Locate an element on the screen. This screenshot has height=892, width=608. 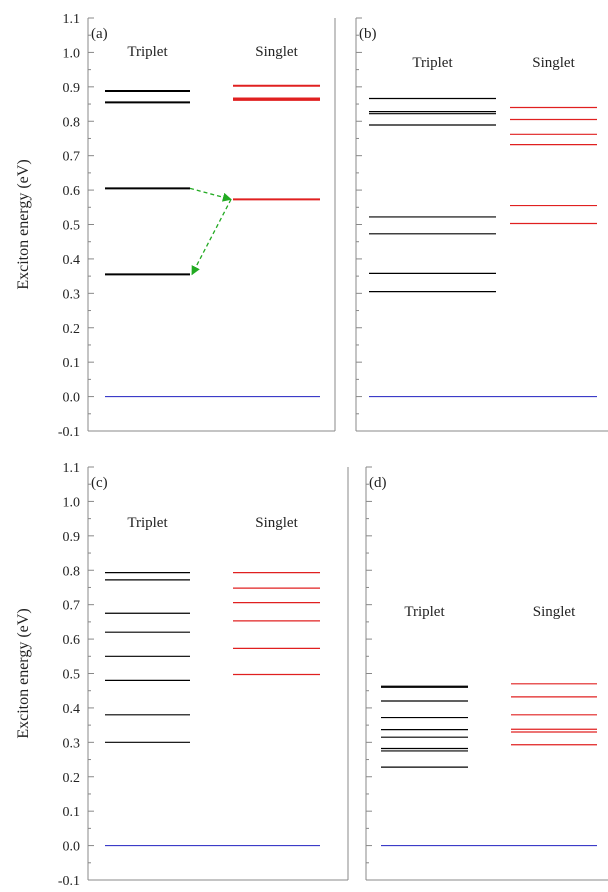
panel-label: (a) is located at coordinates (99, 34).